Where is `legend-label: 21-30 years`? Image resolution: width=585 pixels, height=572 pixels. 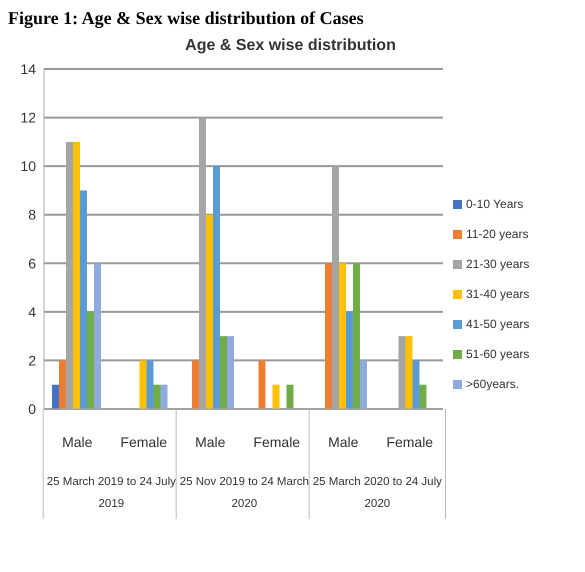 legend-label: 21-30 years is located at coordinates (498, 264).